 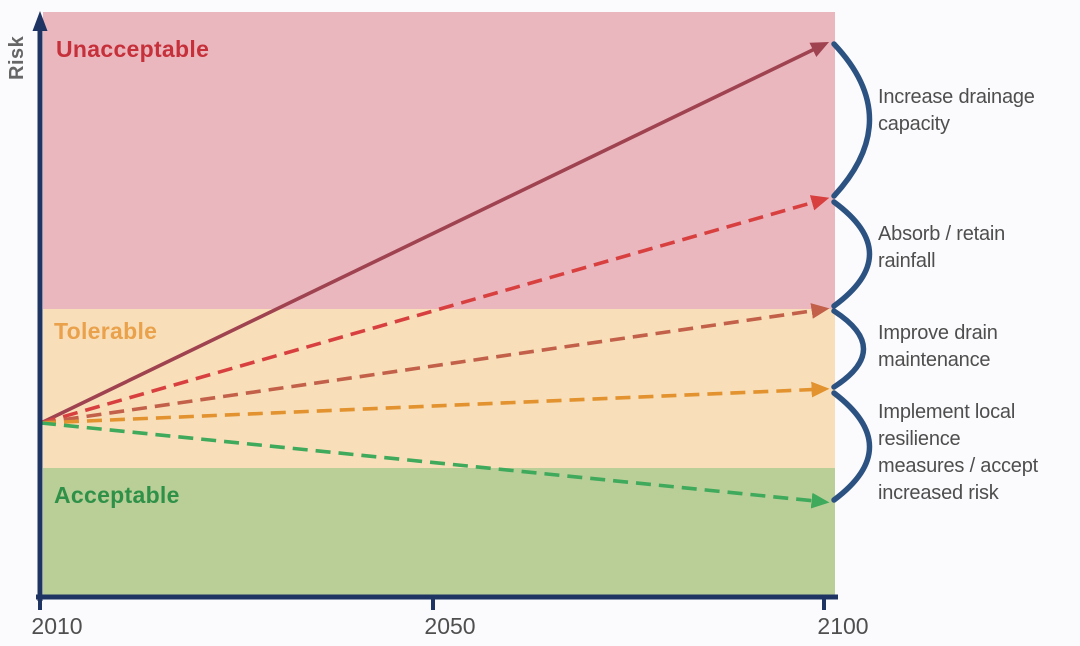 I want to click on y-axis-arrowhead, so click(x=40, y=21).